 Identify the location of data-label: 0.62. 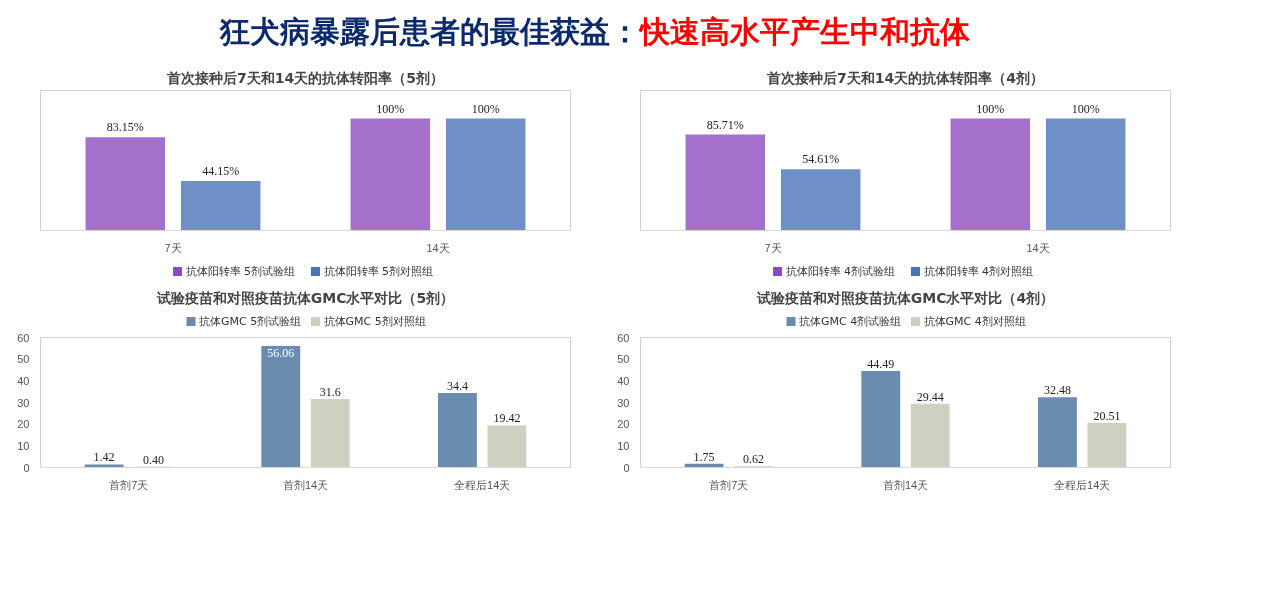
(754, 459).